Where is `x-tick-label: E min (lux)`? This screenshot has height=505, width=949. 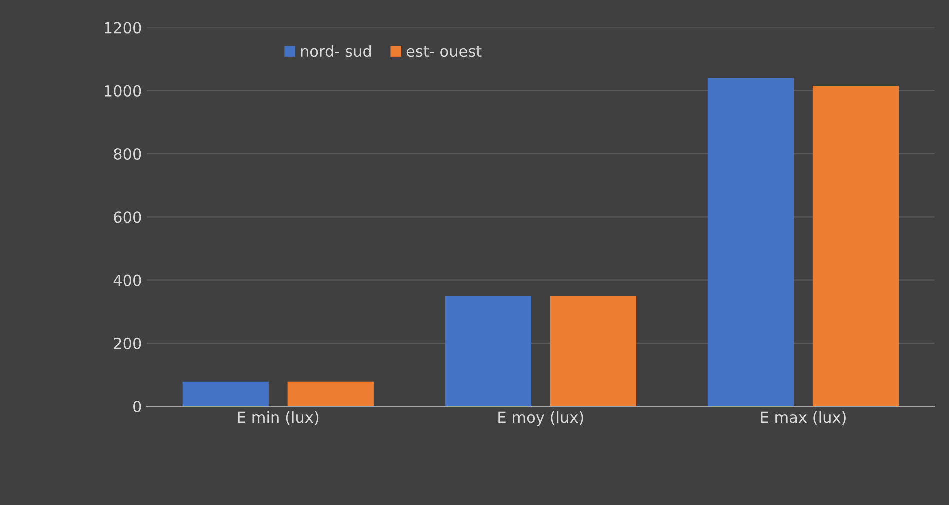 x-tick-label: E min (lux) is located at coordinates (278, 418).